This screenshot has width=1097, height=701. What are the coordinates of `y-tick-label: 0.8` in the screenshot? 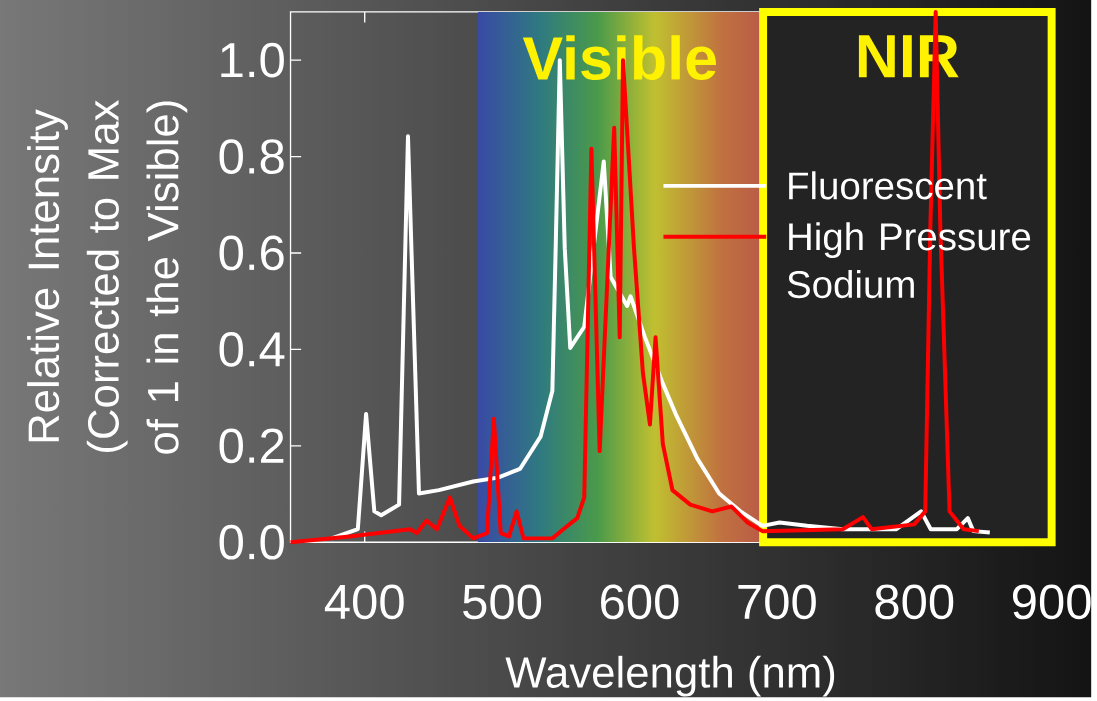 It's located at (251, 156).